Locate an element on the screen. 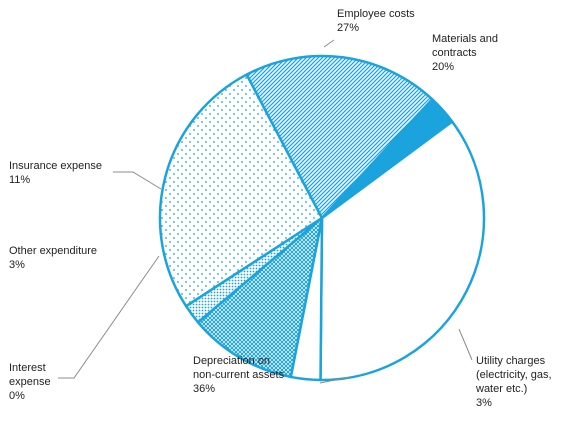  slice-value-label: 0% is located at coordinates (17, 396).